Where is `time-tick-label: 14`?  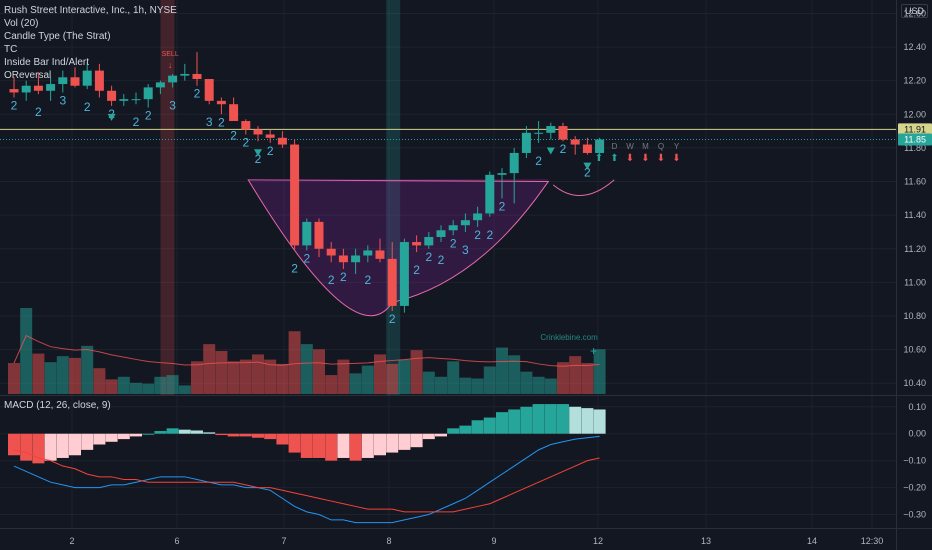
time-tick-label: 14 is located at coordinates (812, 541).